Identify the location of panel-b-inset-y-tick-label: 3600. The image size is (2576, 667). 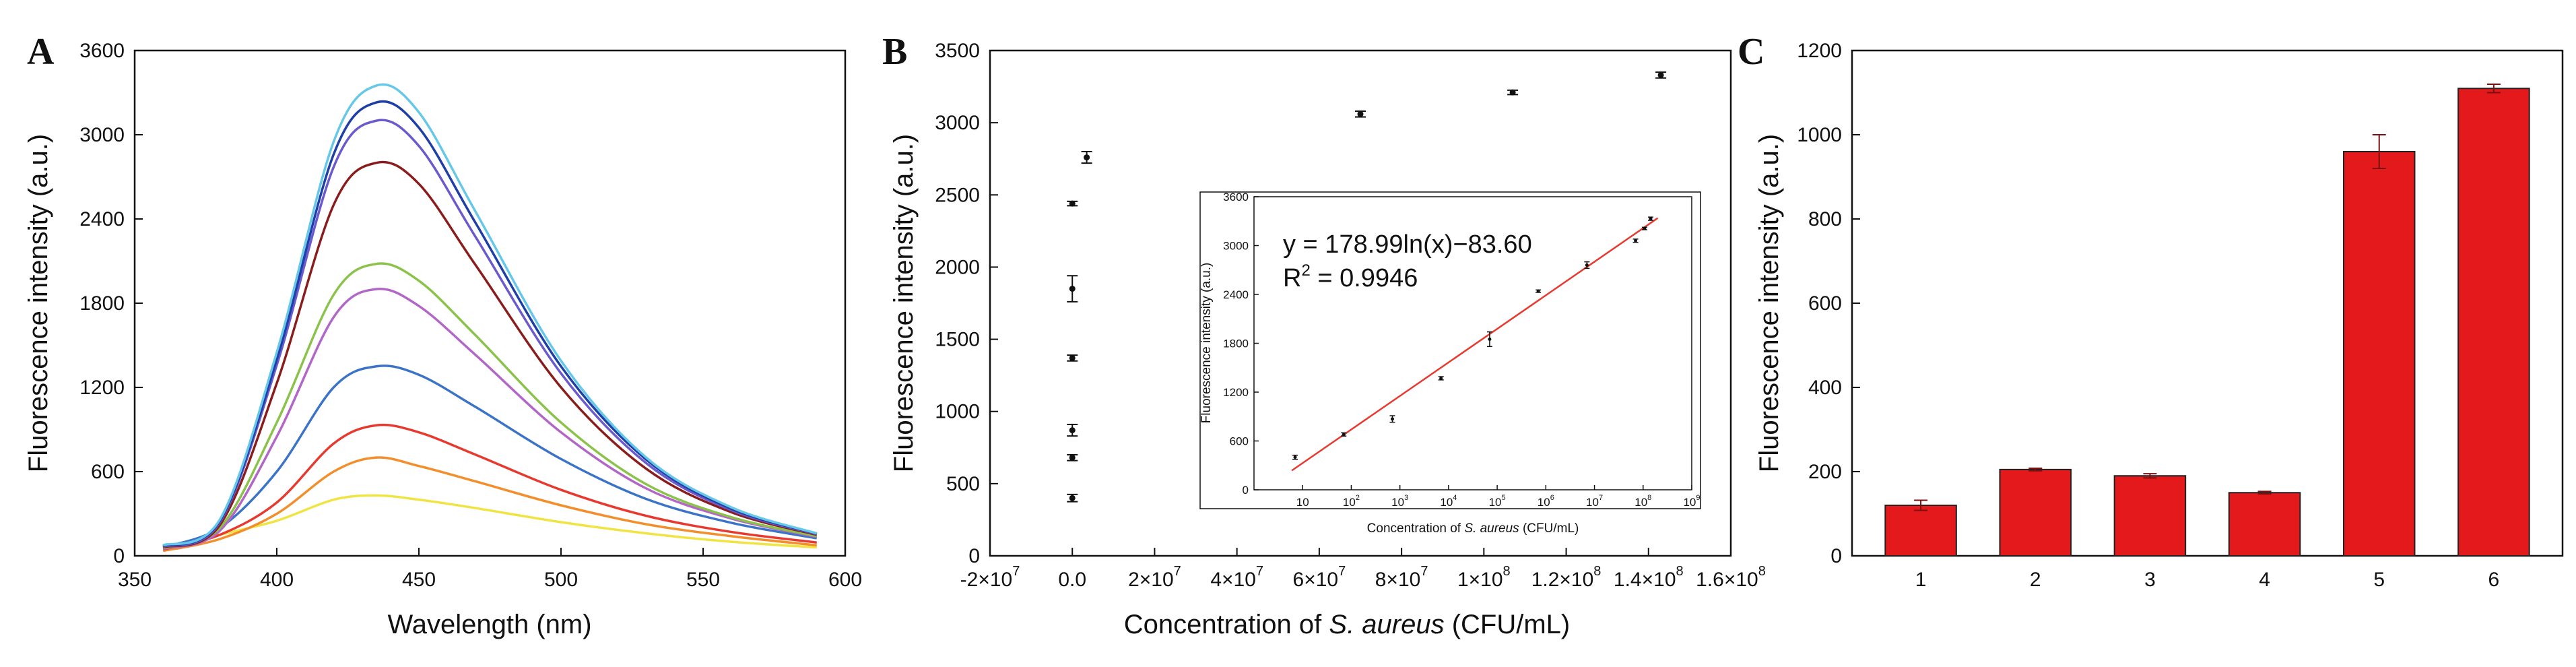
(1236, 197).